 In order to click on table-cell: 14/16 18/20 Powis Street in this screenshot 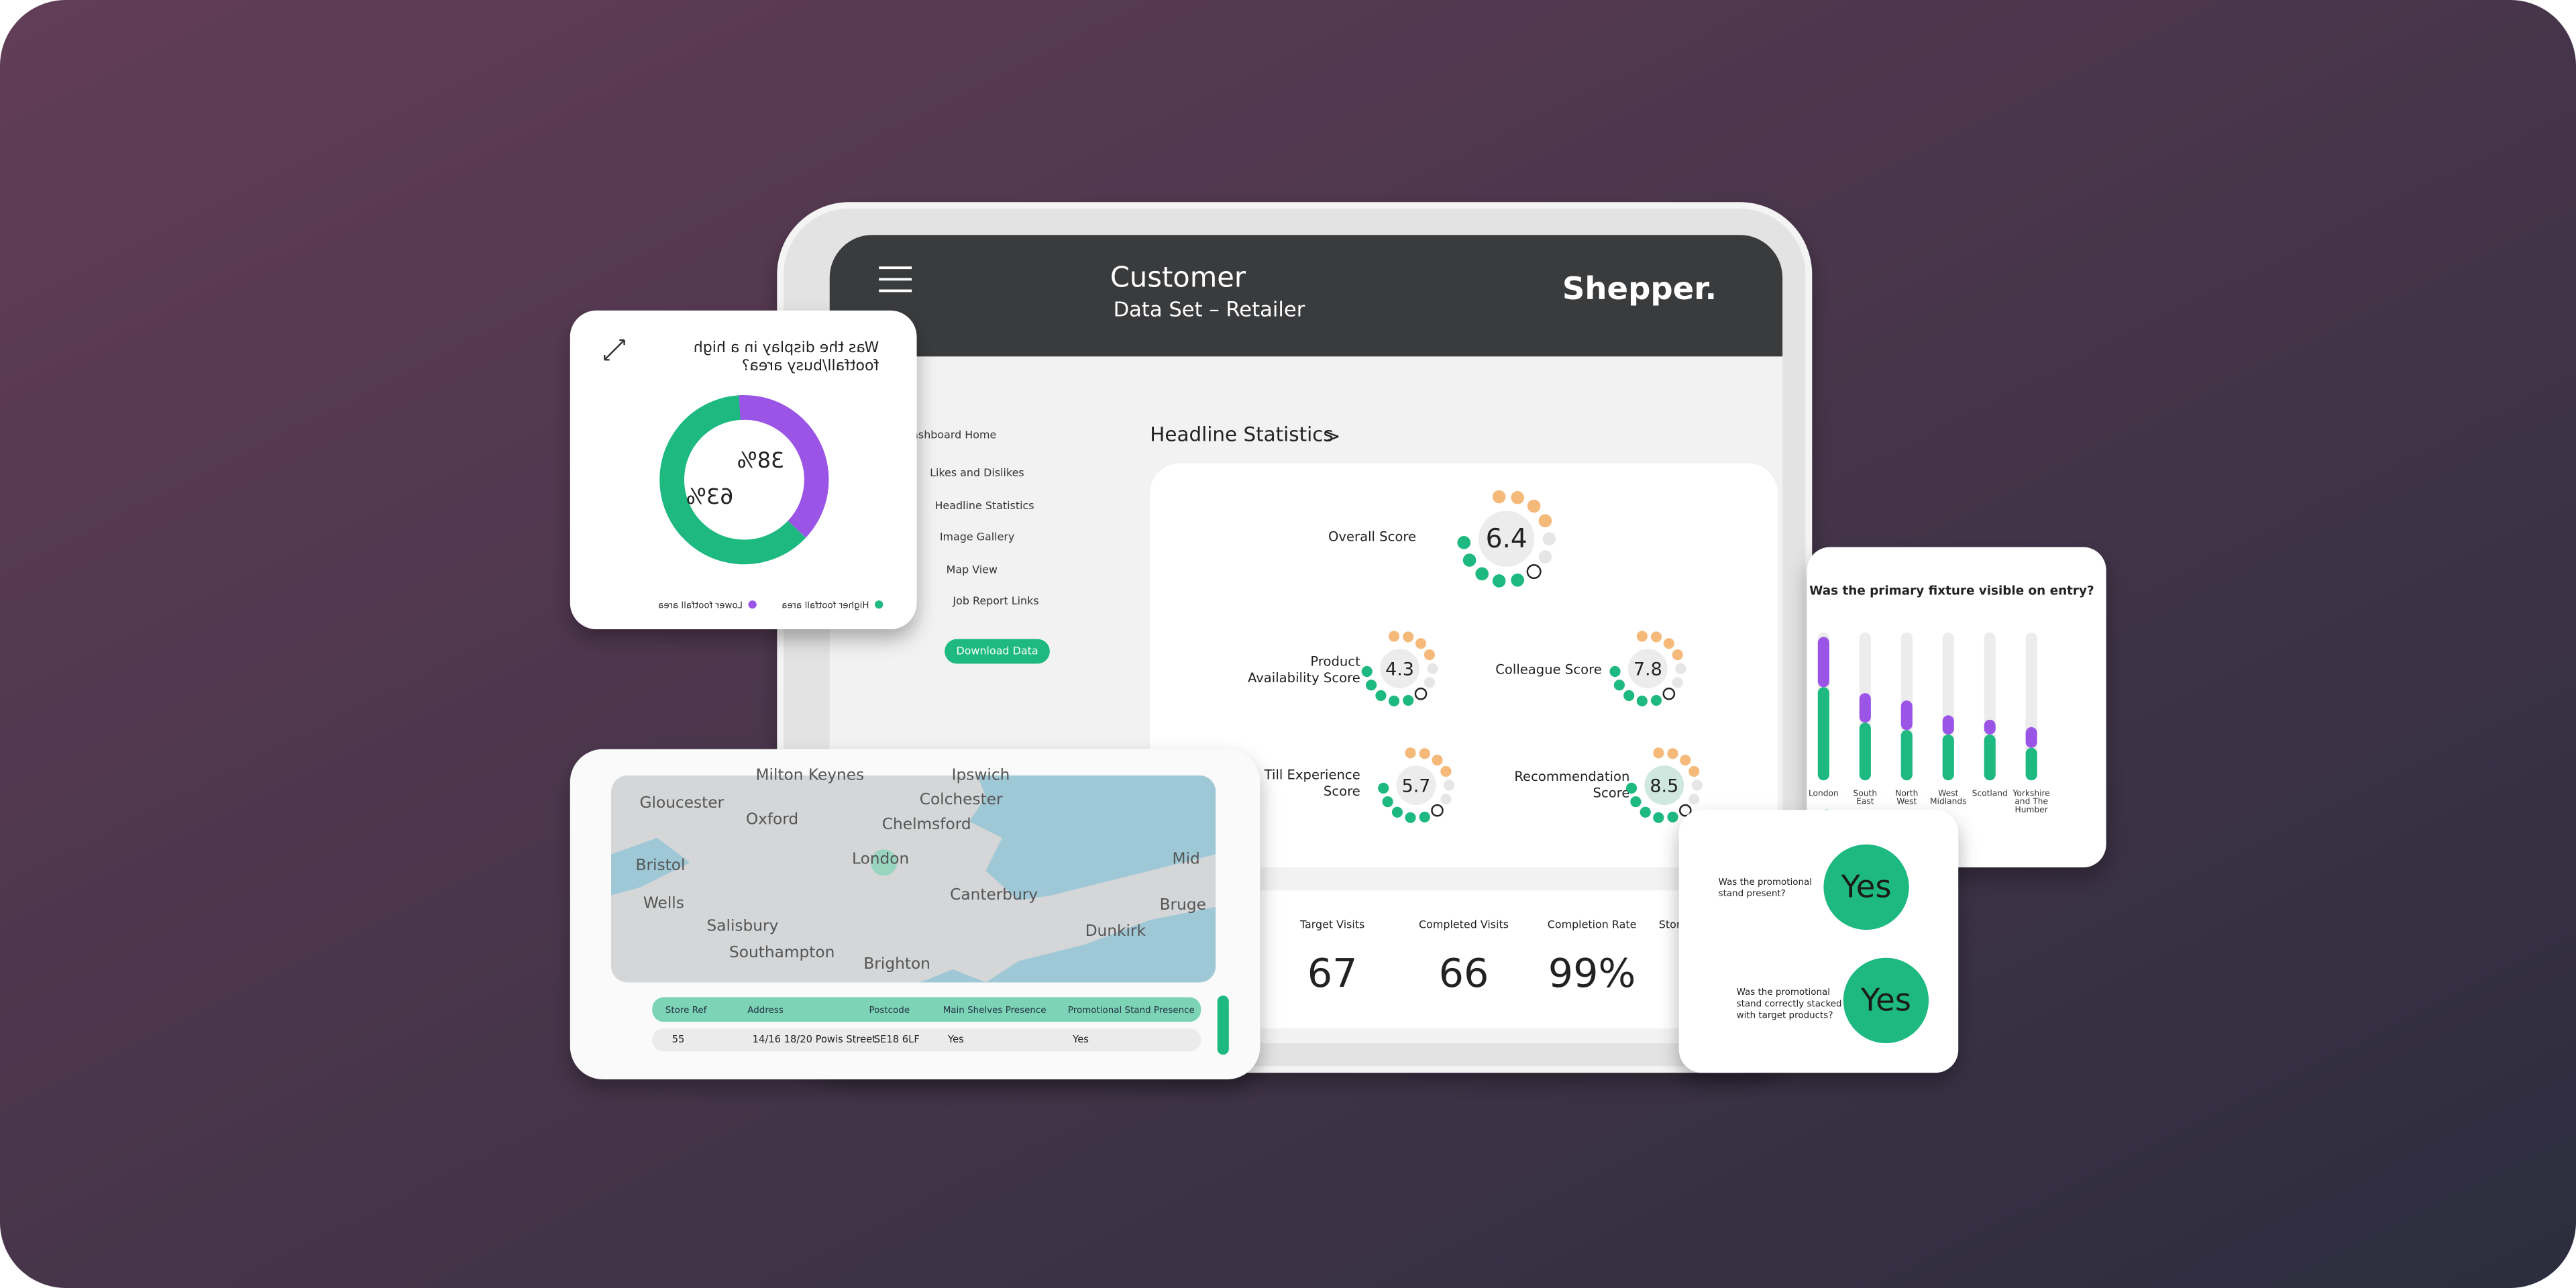, I will do `click(815, 1039)`.